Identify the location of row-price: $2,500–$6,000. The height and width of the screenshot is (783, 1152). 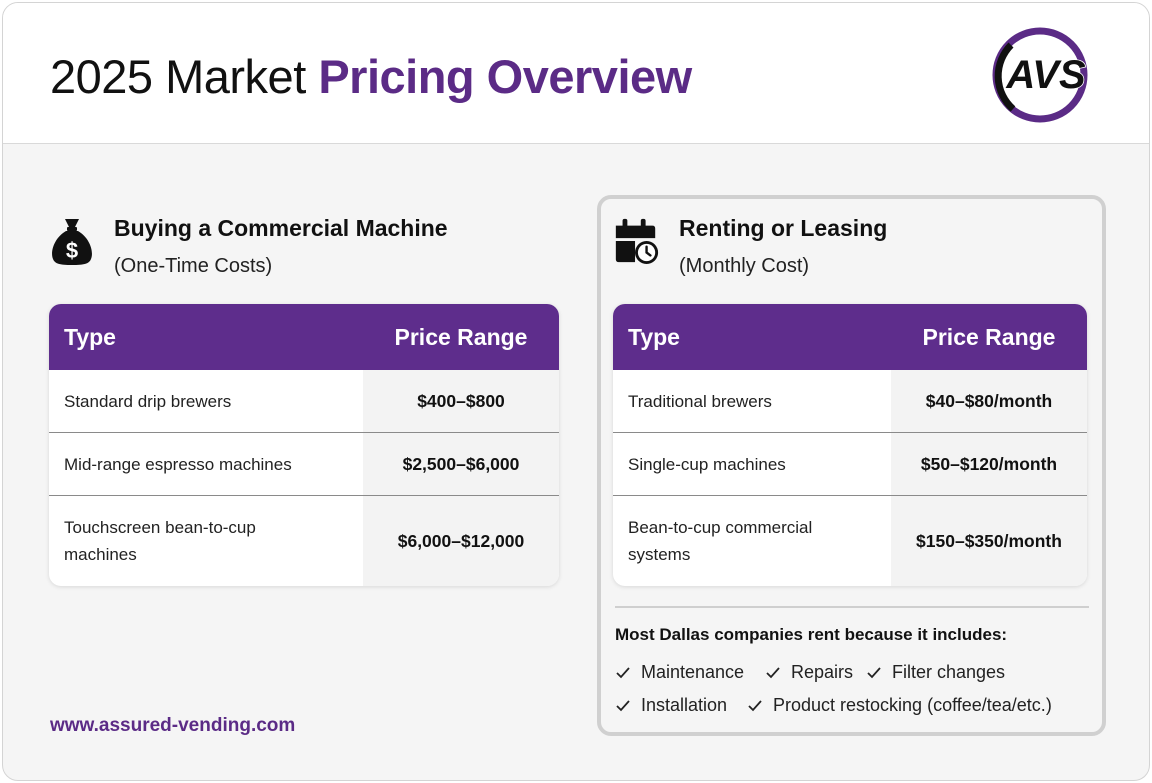
(461, 464).